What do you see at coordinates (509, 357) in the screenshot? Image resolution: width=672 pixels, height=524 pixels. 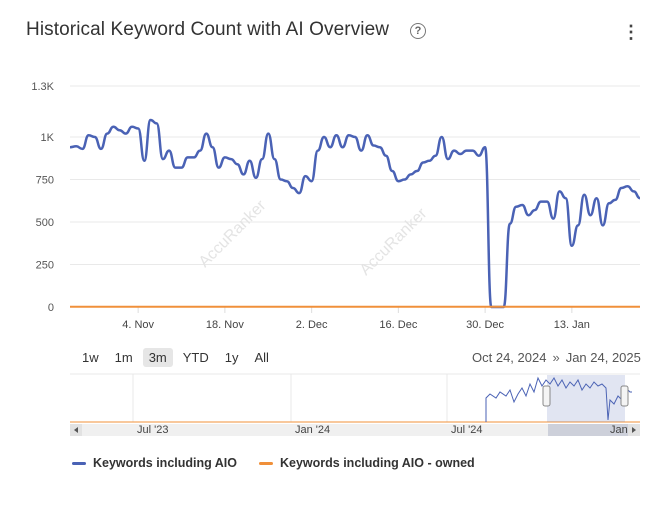 I see `date-from: Oct 24, 2024` at bounding box center [509, 357].